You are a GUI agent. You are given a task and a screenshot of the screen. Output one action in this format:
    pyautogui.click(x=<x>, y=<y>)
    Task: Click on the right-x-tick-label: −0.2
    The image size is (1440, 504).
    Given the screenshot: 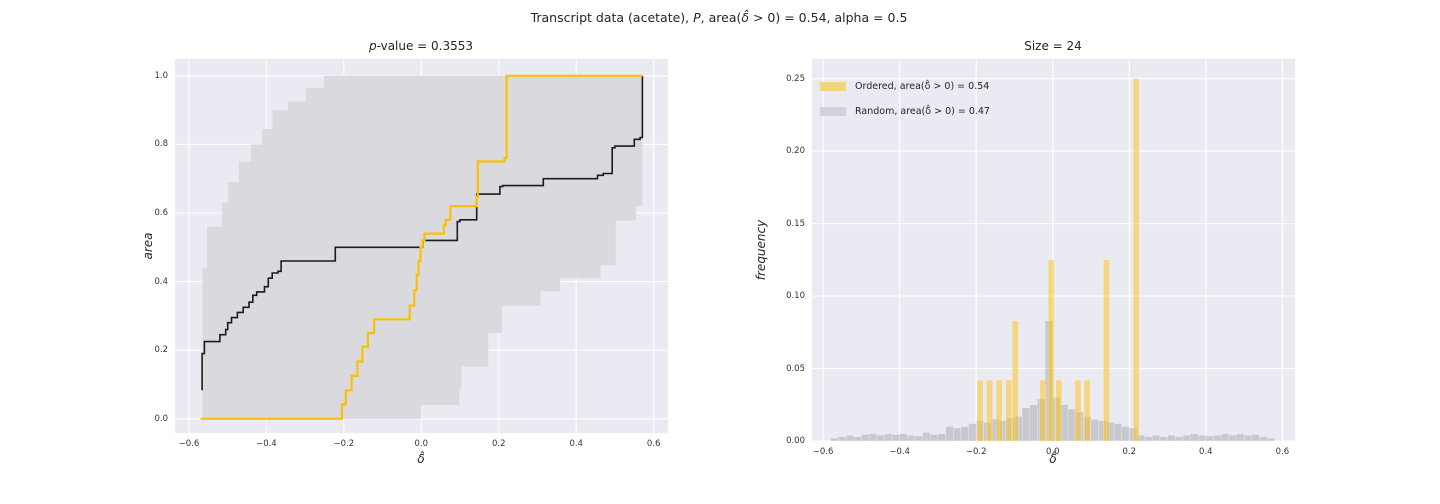 What is the action you would take?
    pyautogui.click(x=976, y=452)
    